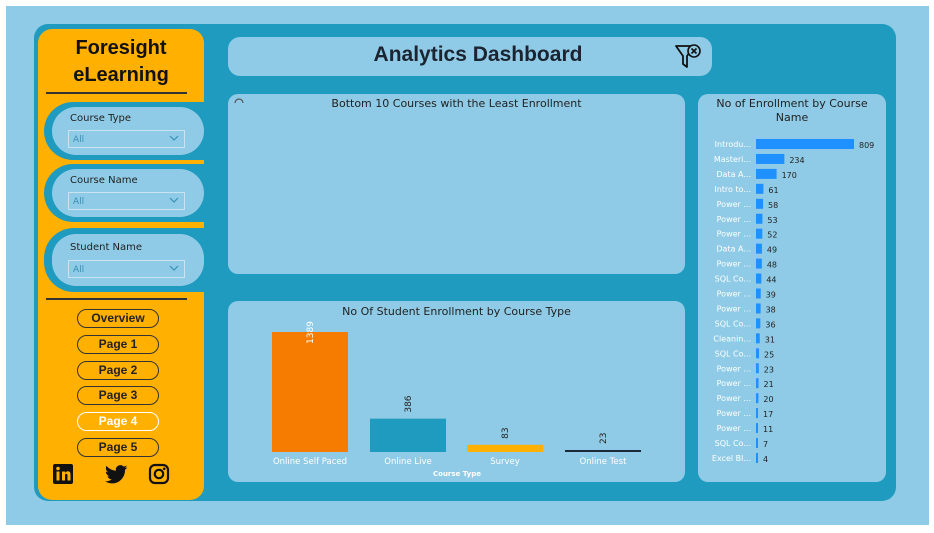  What do you see at coordinates (773, 190) in the screenshot?
I see `data-label: 61` at bounding box center [773, 190].